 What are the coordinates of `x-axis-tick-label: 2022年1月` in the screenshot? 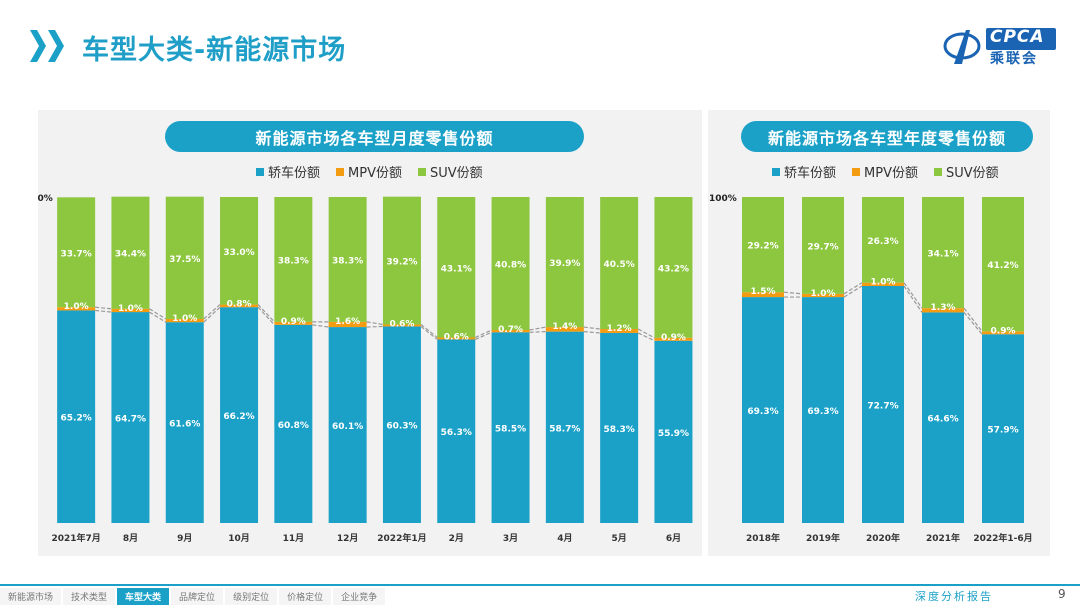 It's located at (401, 538).